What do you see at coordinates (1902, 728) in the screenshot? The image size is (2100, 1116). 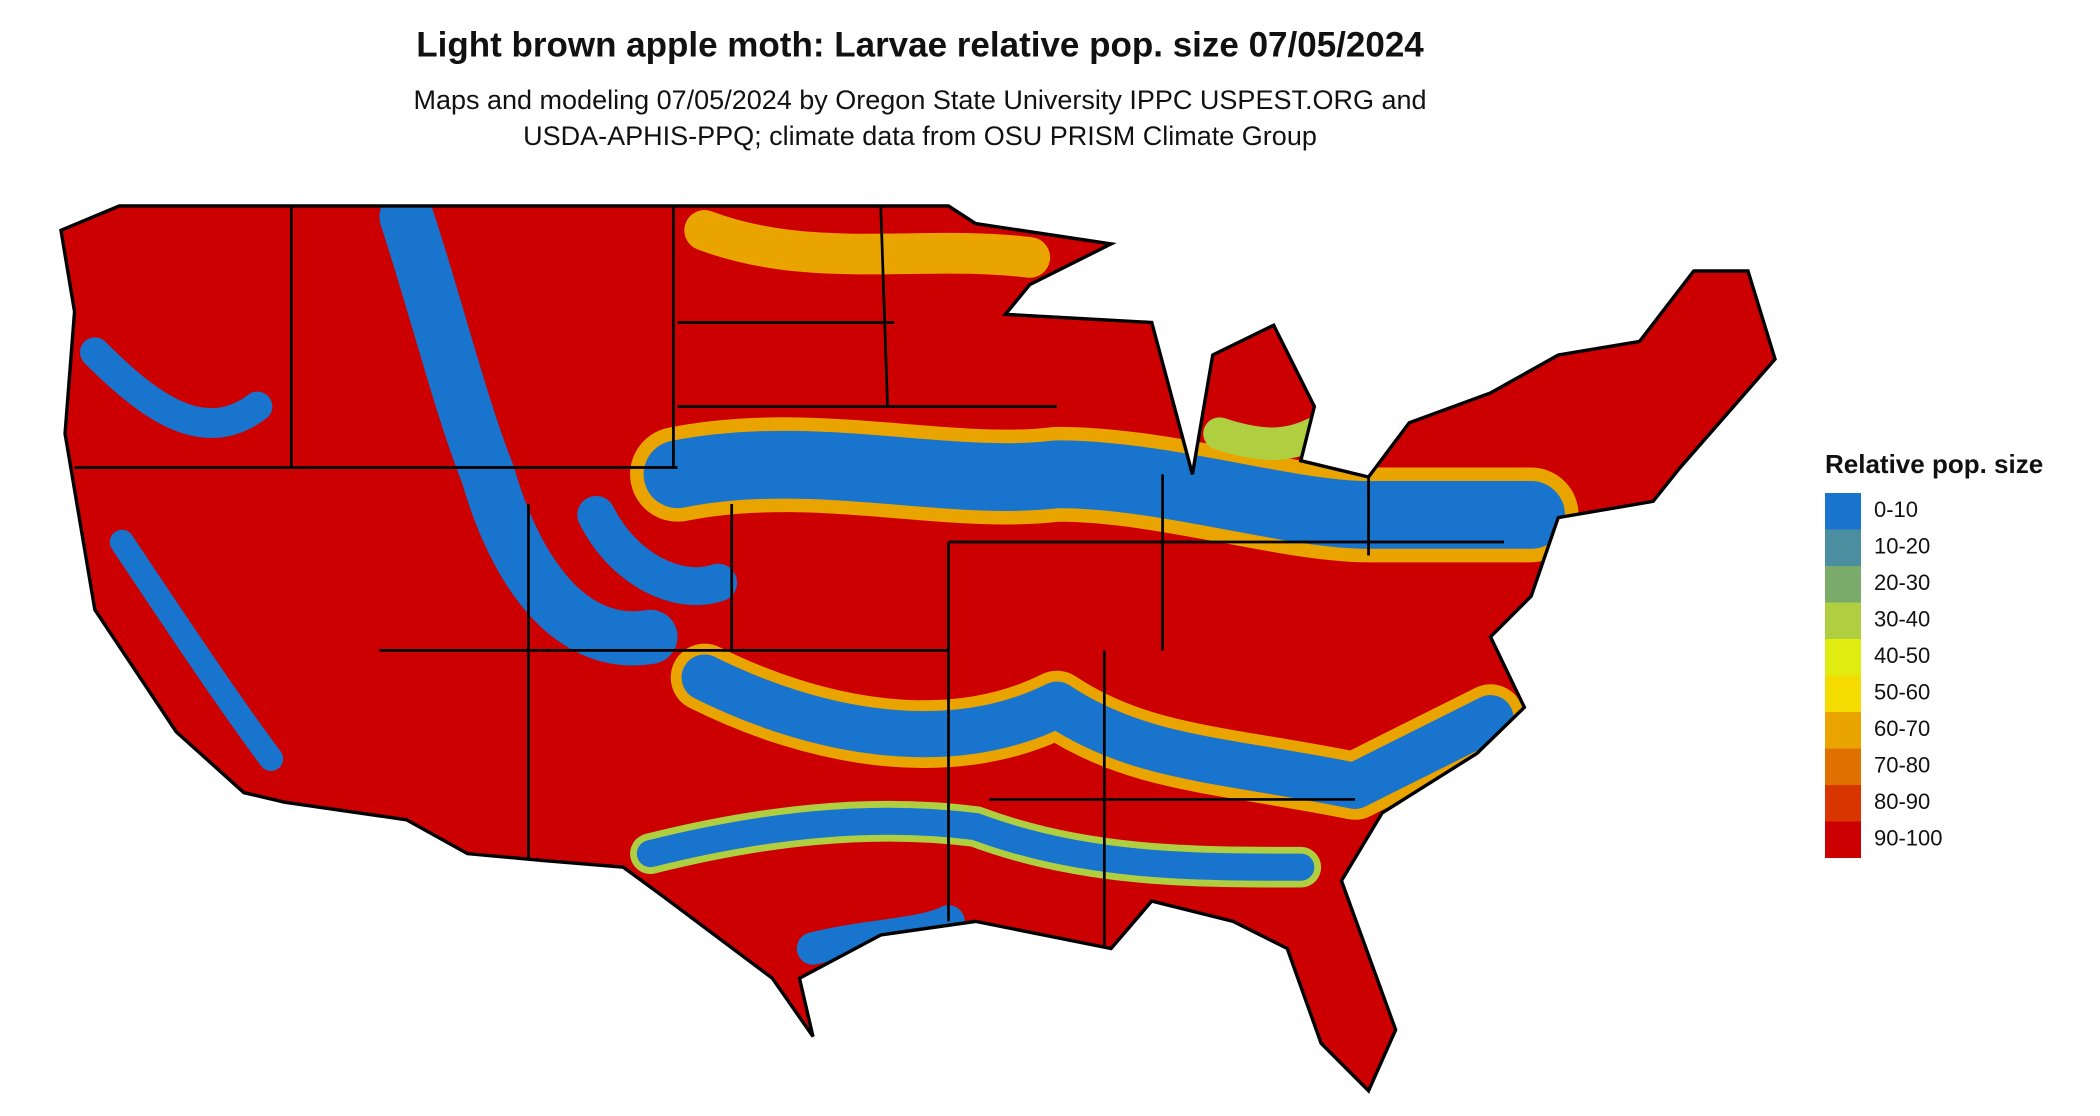 I see `legend-label: 60-70` at bounding box center [1902, 728].